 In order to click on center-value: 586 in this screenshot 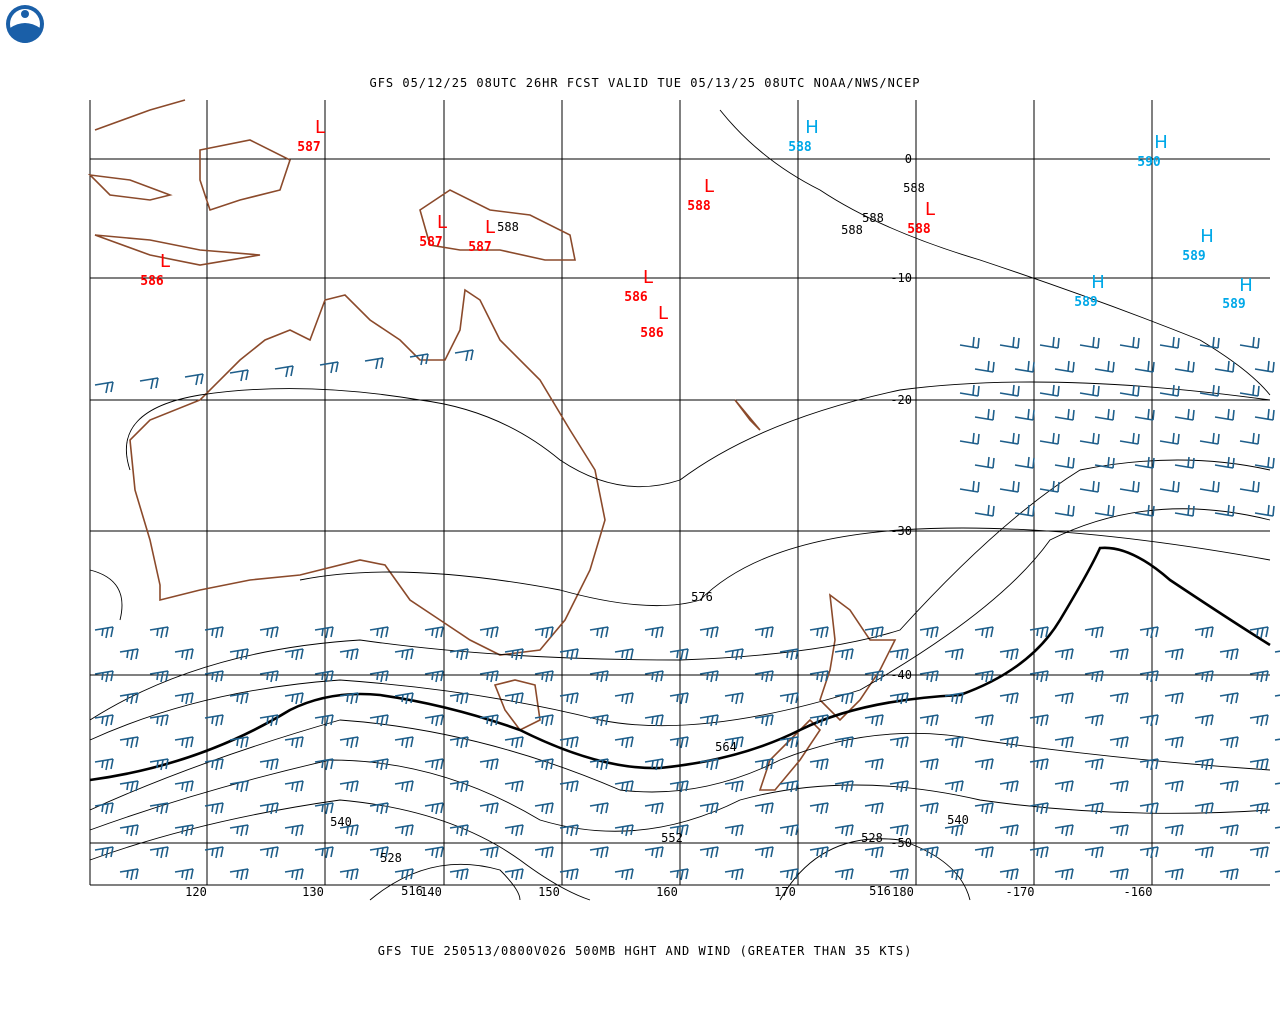, I will do `click(152, 281)`.